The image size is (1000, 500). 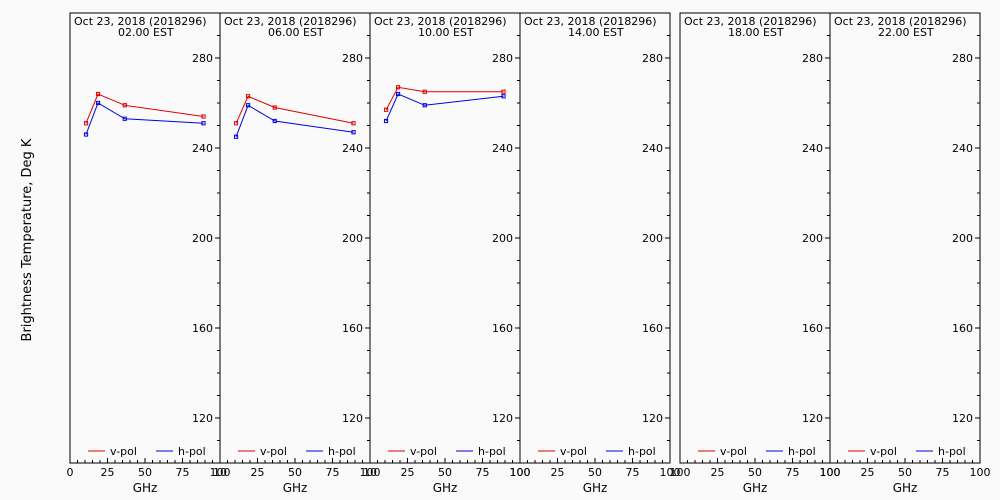 I want to click on x-tick-label: 10, so click(x=220, y=472).